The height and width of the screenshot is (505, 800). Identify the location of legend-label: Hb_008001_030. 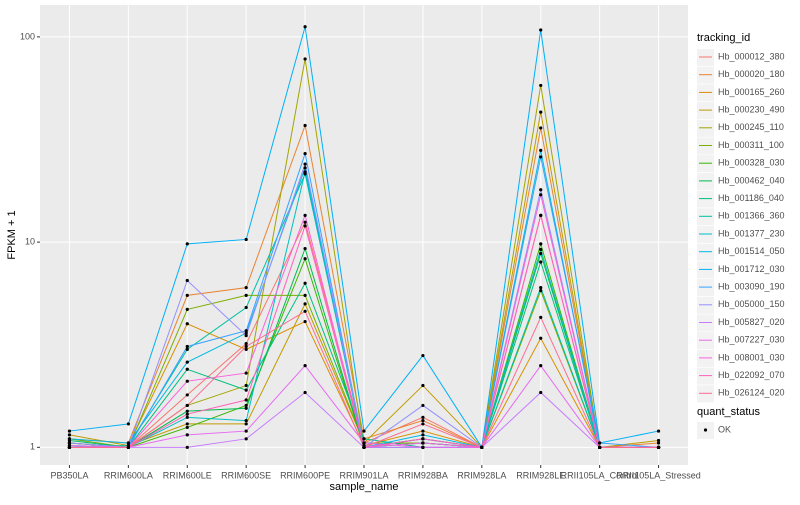
(751, 357).